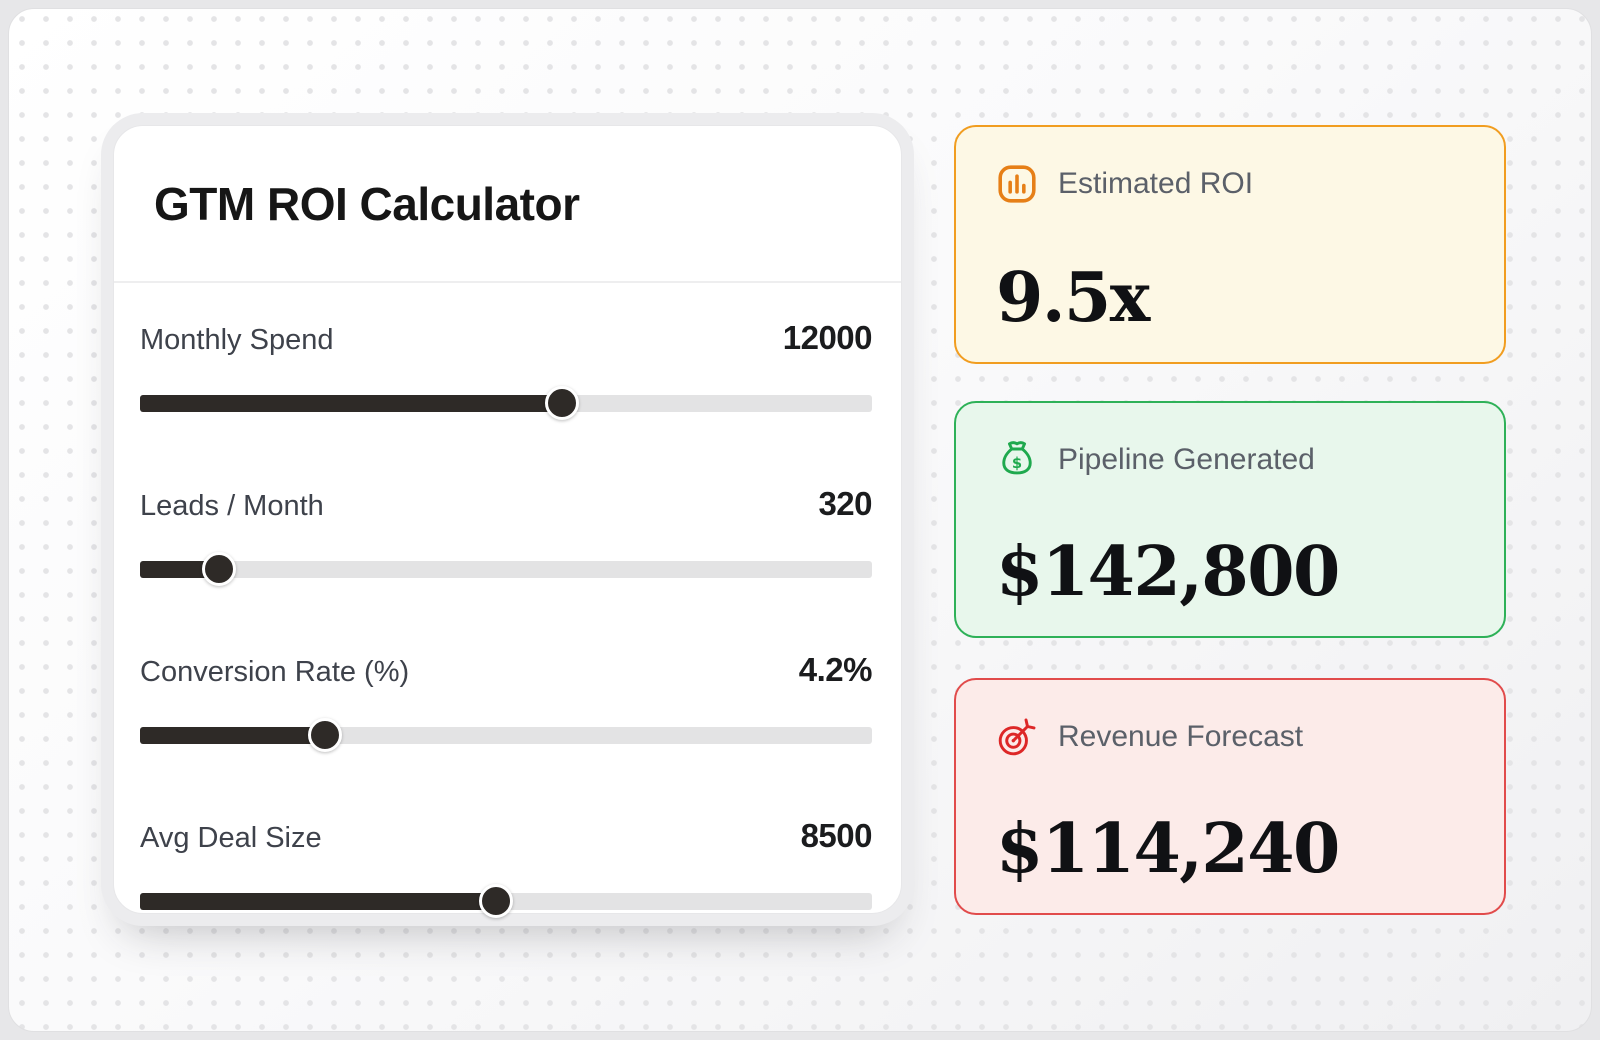 The image size is (1600, 1040). I want to click on monthly-spend-label: Monthly Spend, so click(237, 340).